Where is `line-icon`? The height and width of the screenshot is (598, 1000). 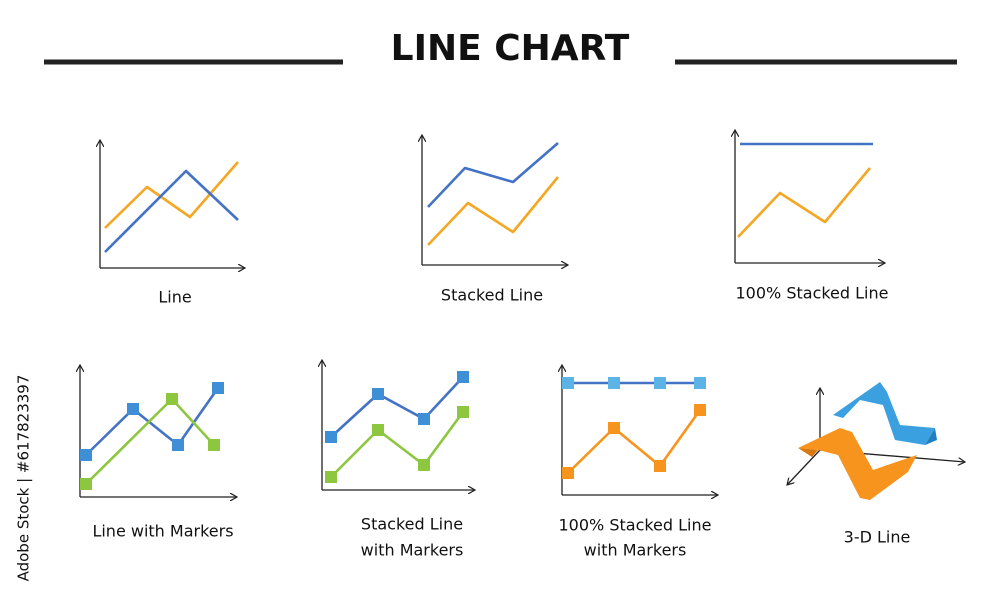 line-icon is located at coordinates (172, 204).